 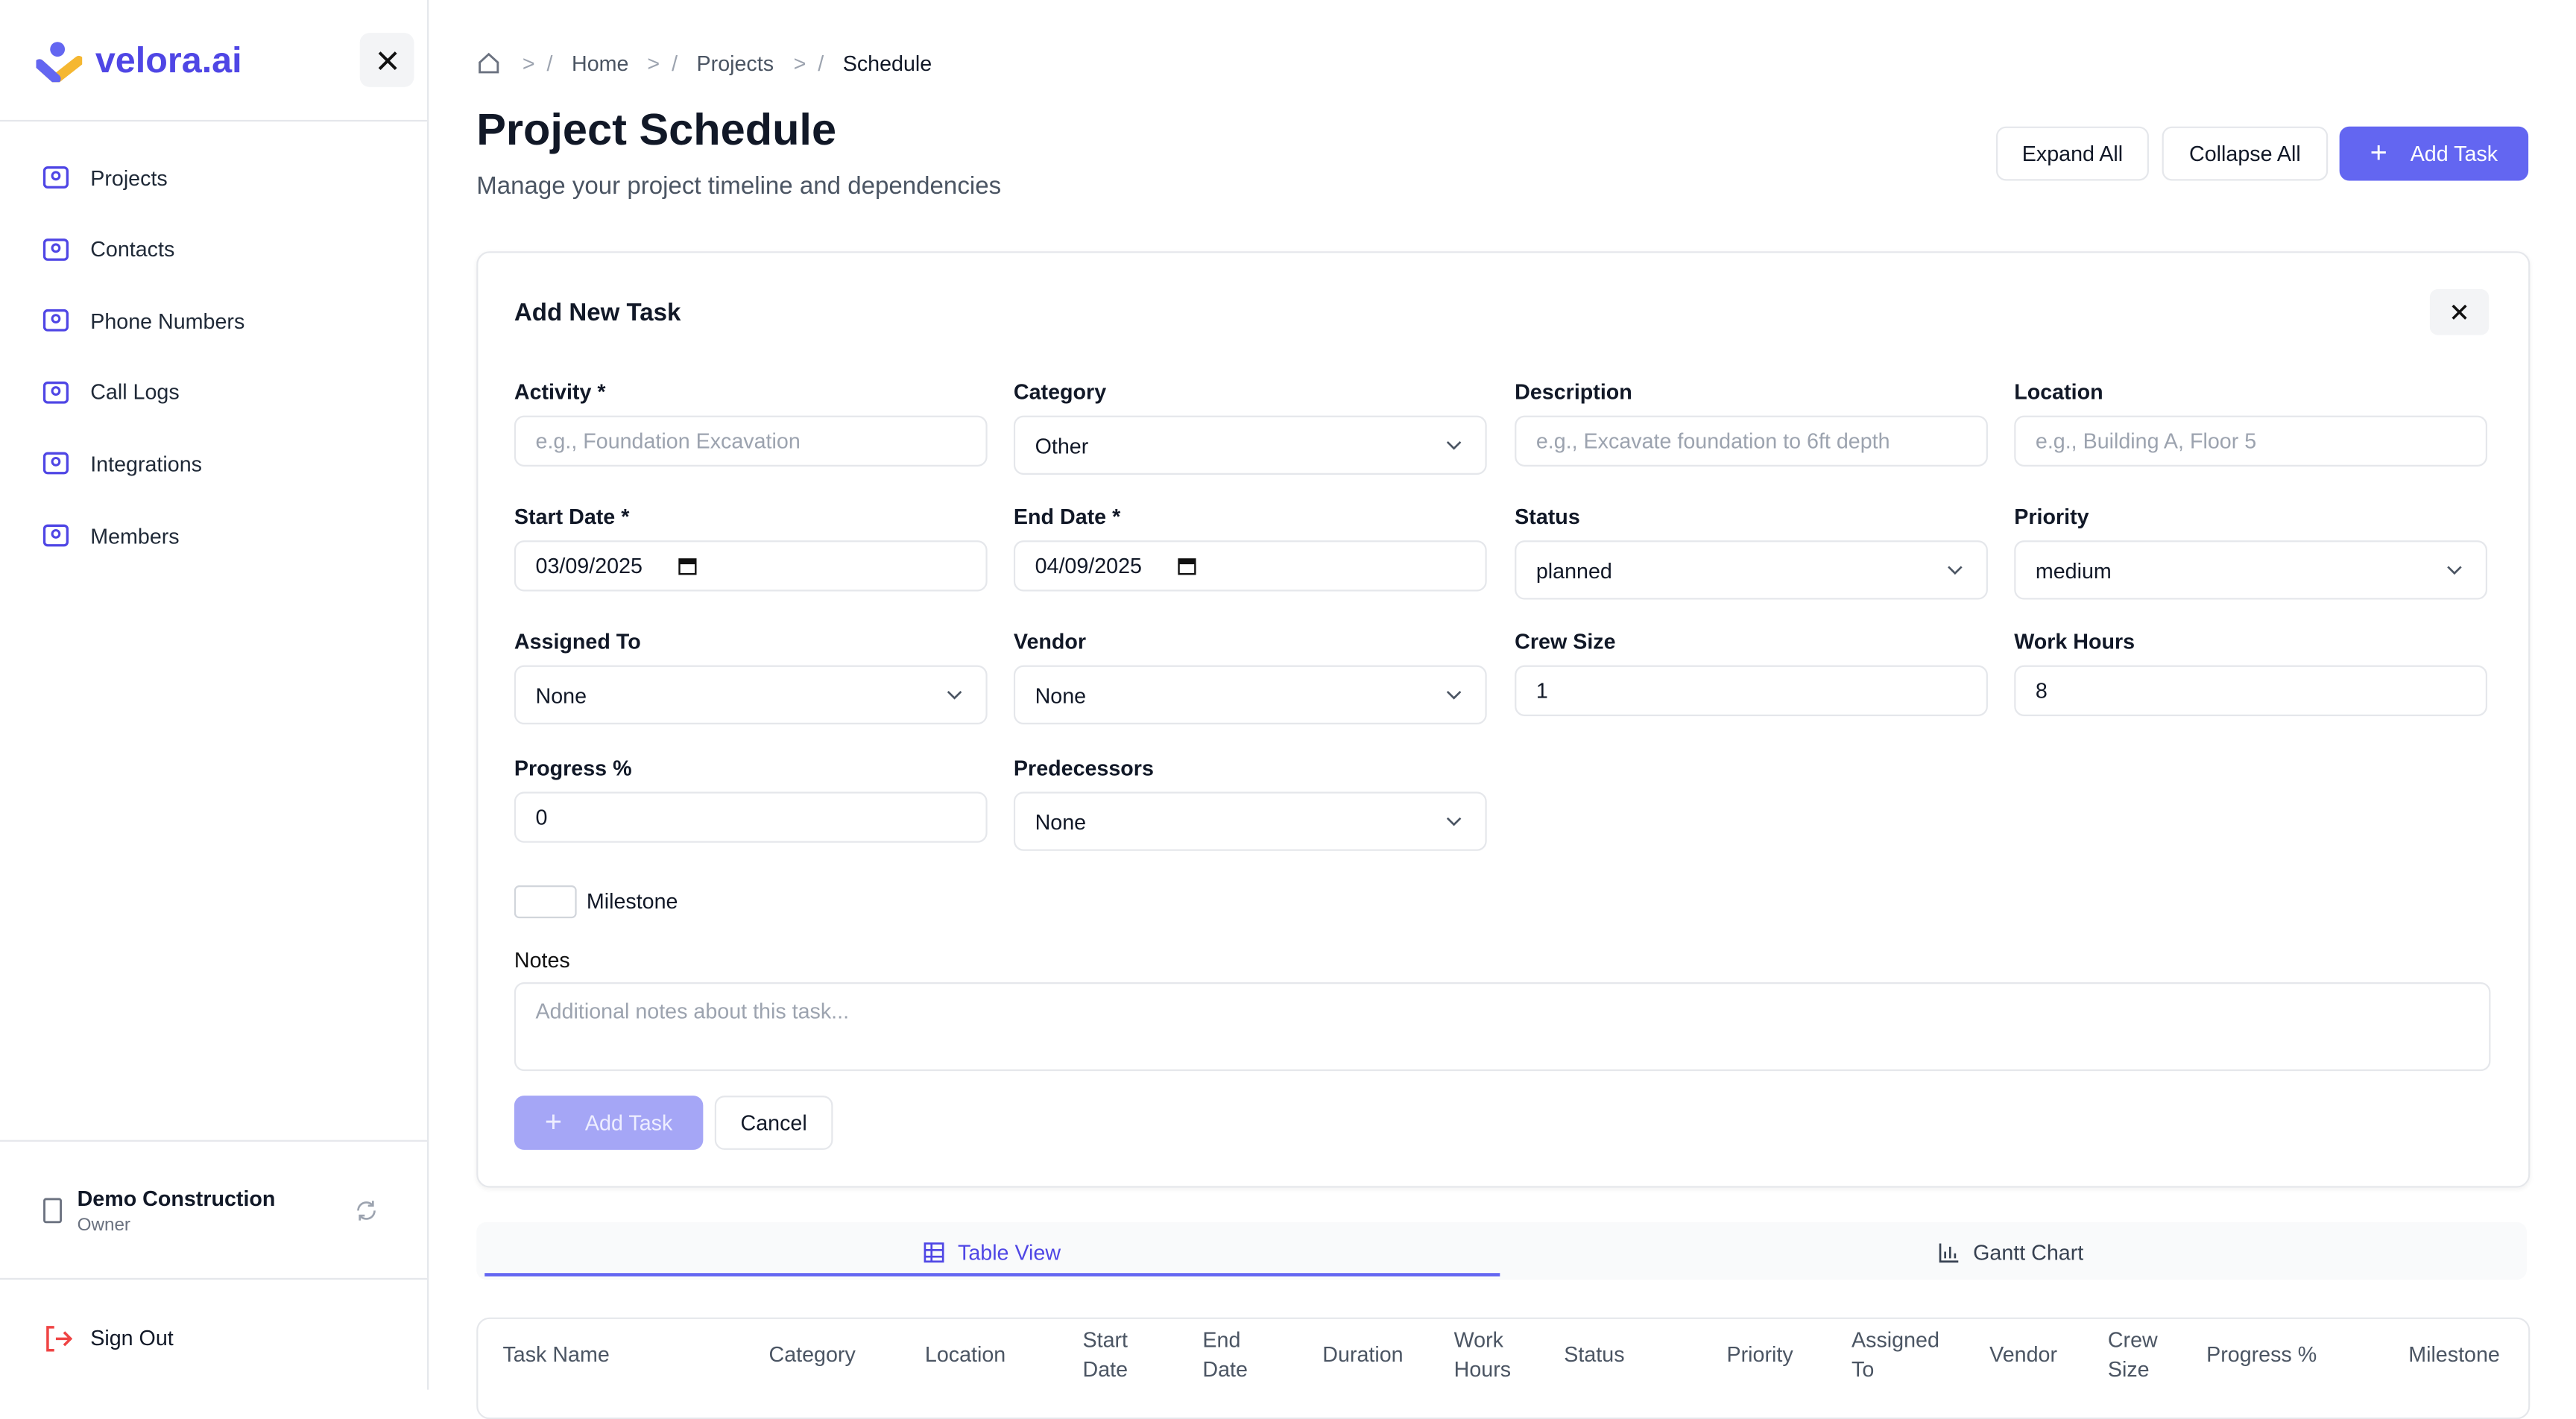 What do you see at coordinates (1363, 1354) in the screenshot?
I see `column-header: Duration` at bounding box center [1363, 1354].